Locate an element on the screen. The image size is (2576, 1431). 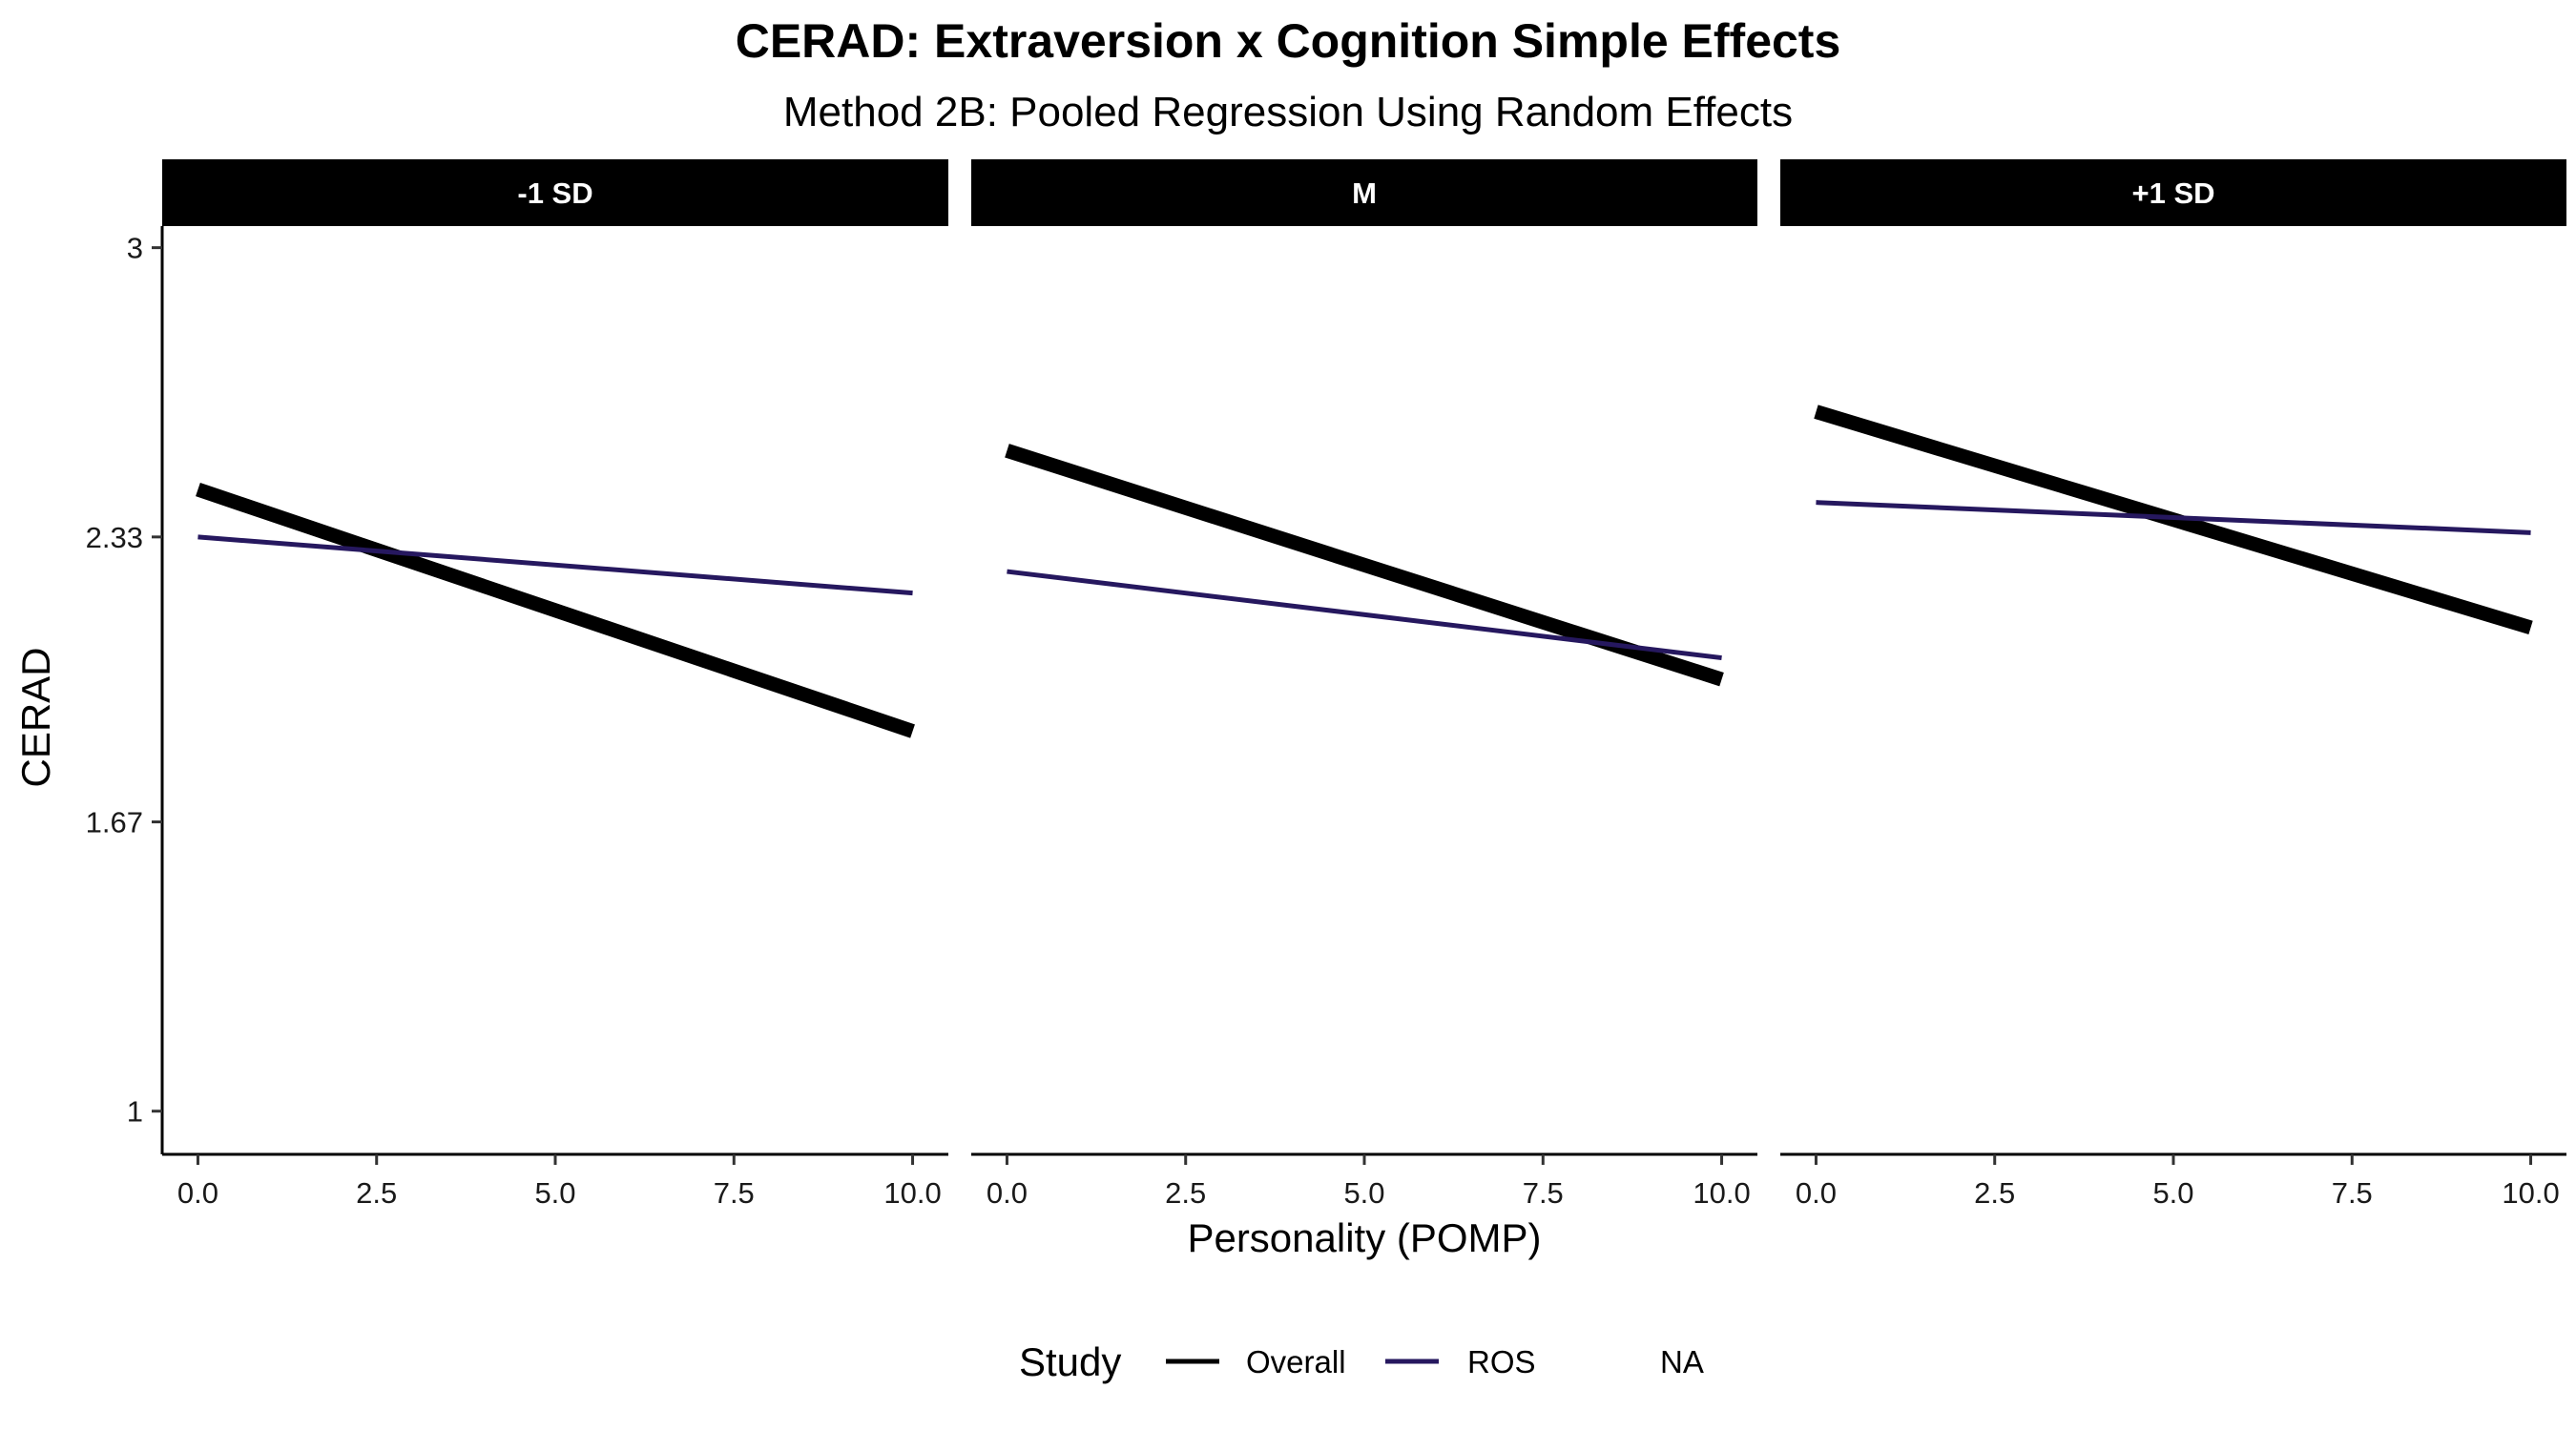
legend-item-overall: Overall is located at coordinates (1256, 1361).